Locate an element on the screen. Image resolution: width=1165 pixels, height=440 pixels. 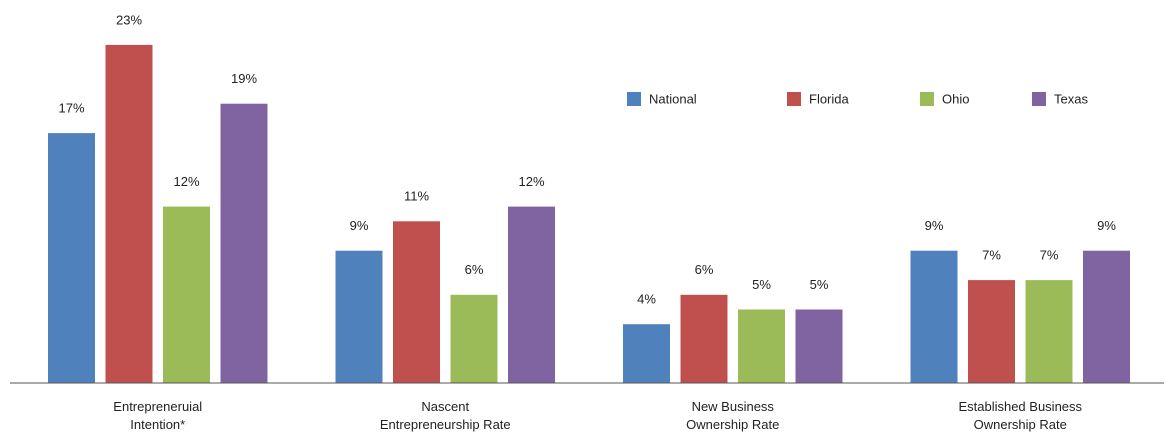
legend-label: Texas is located at coordinates (1071, 98).